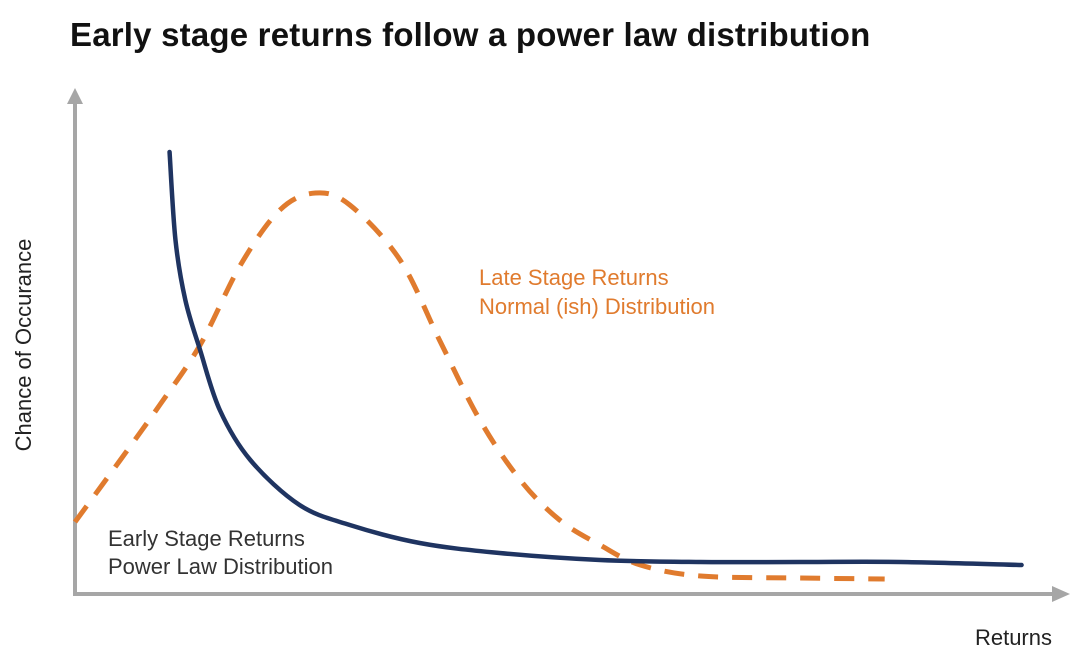  What do you see at coordinates (574, 277) in the screenshot?
I see `late-stage-label: Late Stage Returns` at bounding box center [574, 277].